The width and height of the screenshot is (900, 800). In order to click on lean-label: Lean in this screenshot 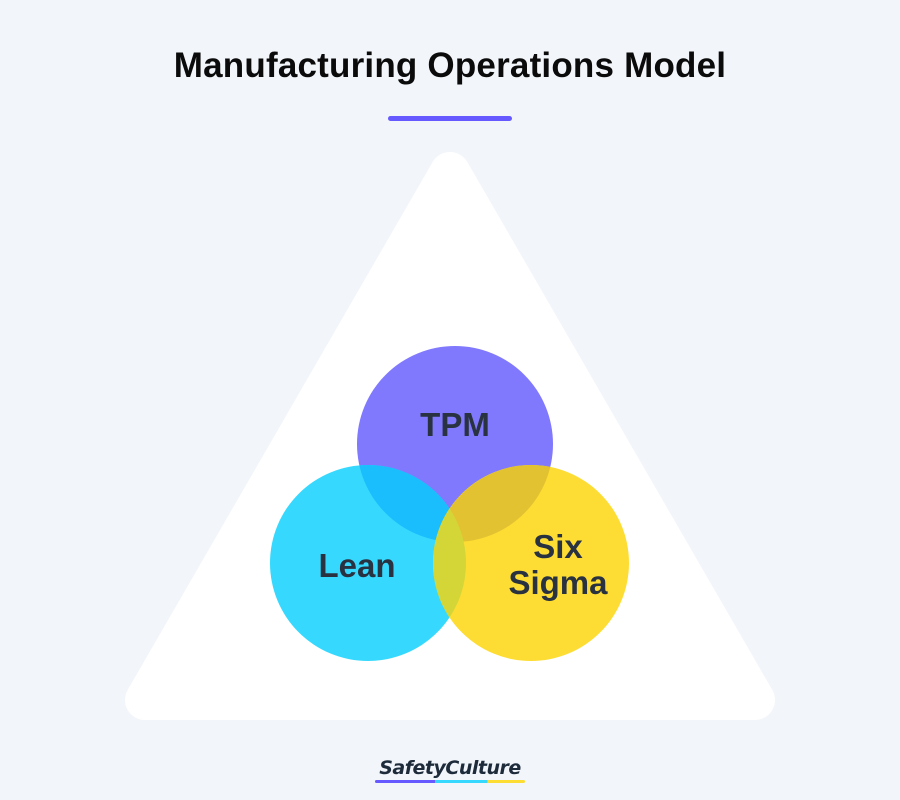, I will do `click(356, 565)`.